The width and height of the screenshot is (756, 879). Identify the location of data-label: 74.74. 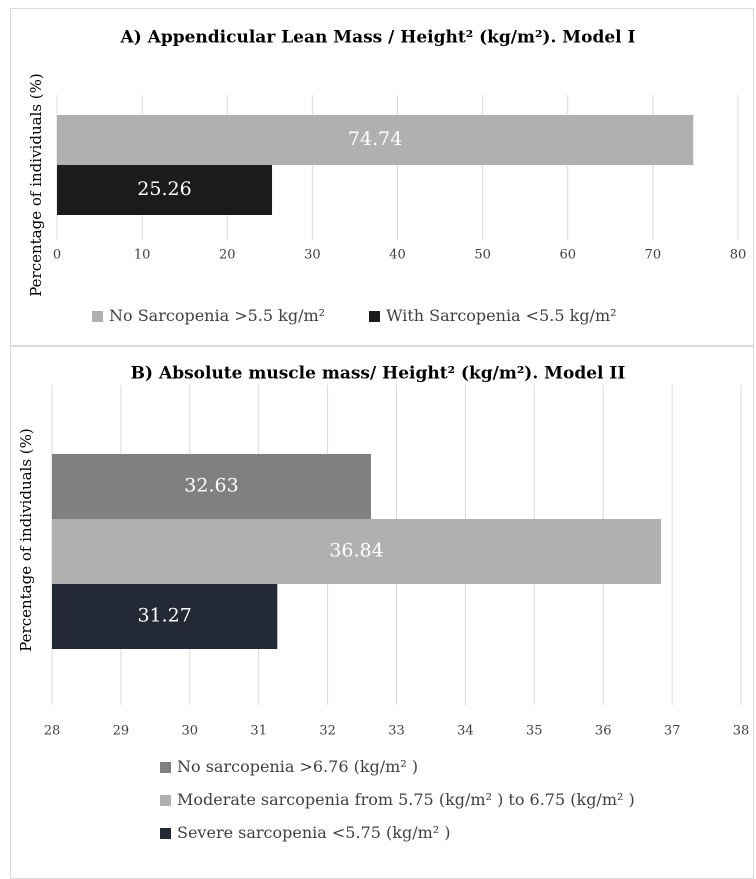
(375, 139).